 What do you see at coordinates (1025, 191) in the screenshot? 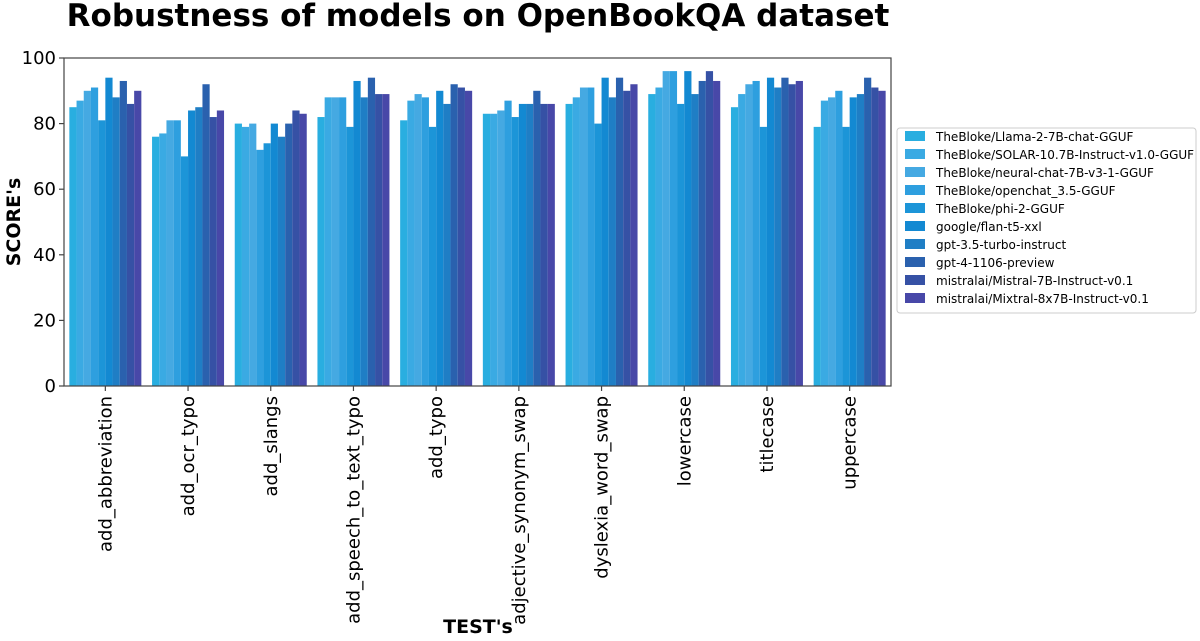
I see `legend-label: TheBloke/openchat_3.5-GGUF` at bounding box center [1025, 191].